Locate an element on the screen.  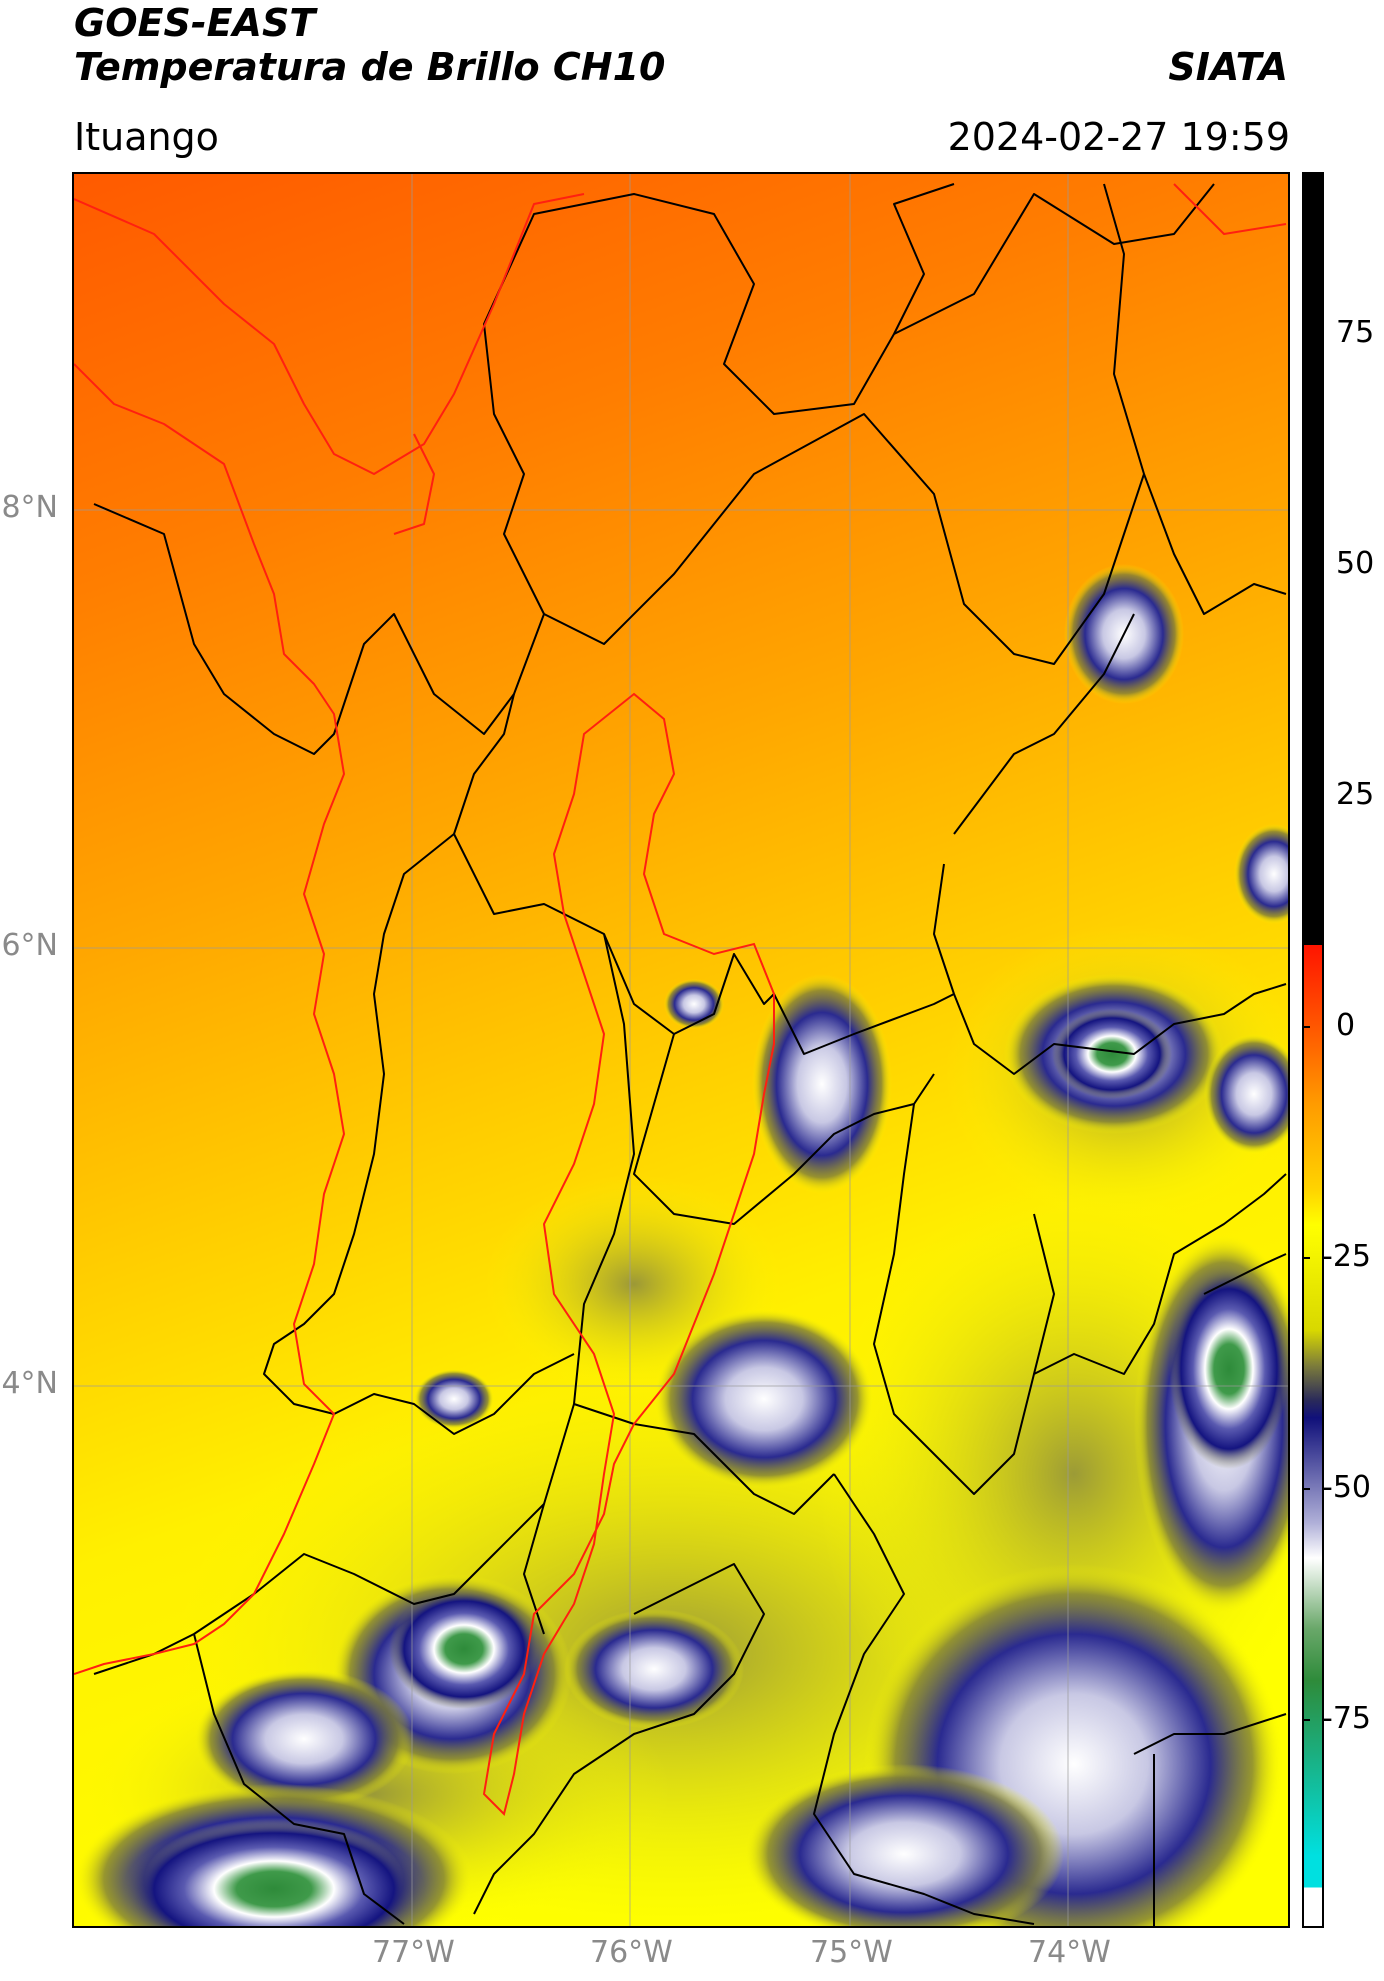
lon-tick-label: 75°W is located at coordinates (851, 1952).